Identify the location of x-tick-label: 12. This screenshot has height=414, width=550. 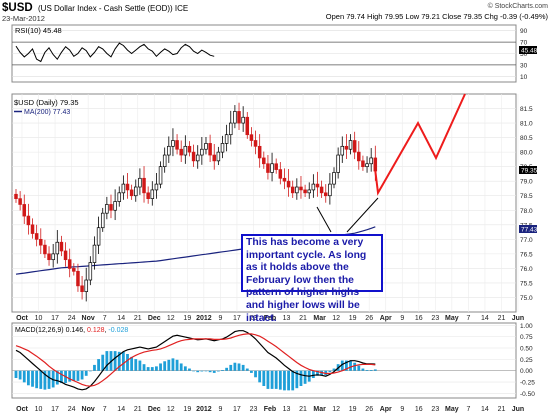
(336, 318).